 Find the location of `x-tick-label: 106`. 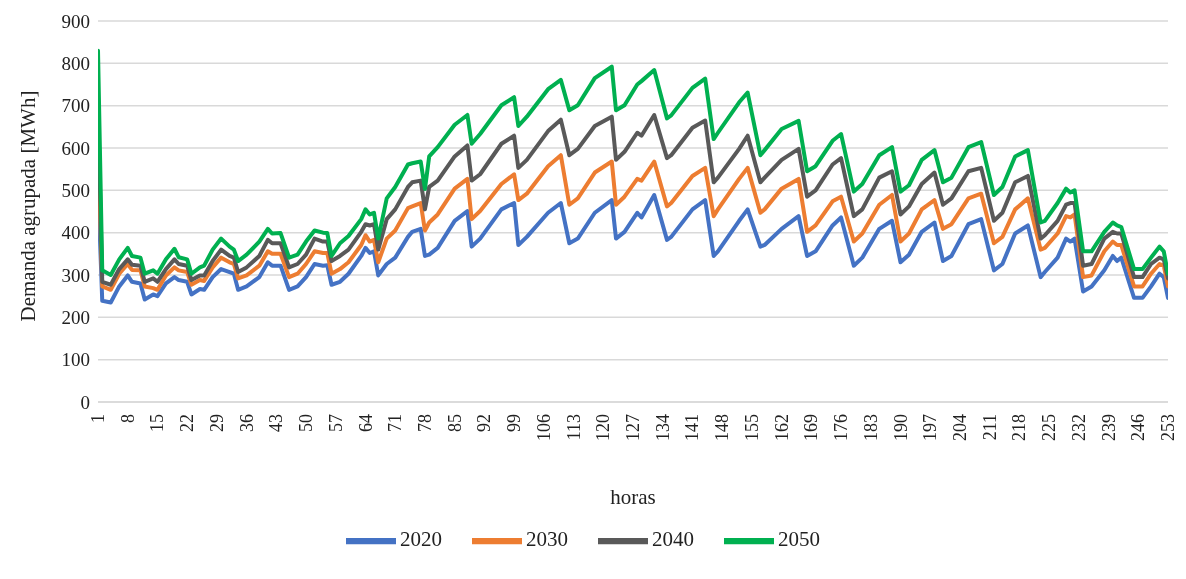

x-tick-label: 106 is located at coordinates (543, 427).